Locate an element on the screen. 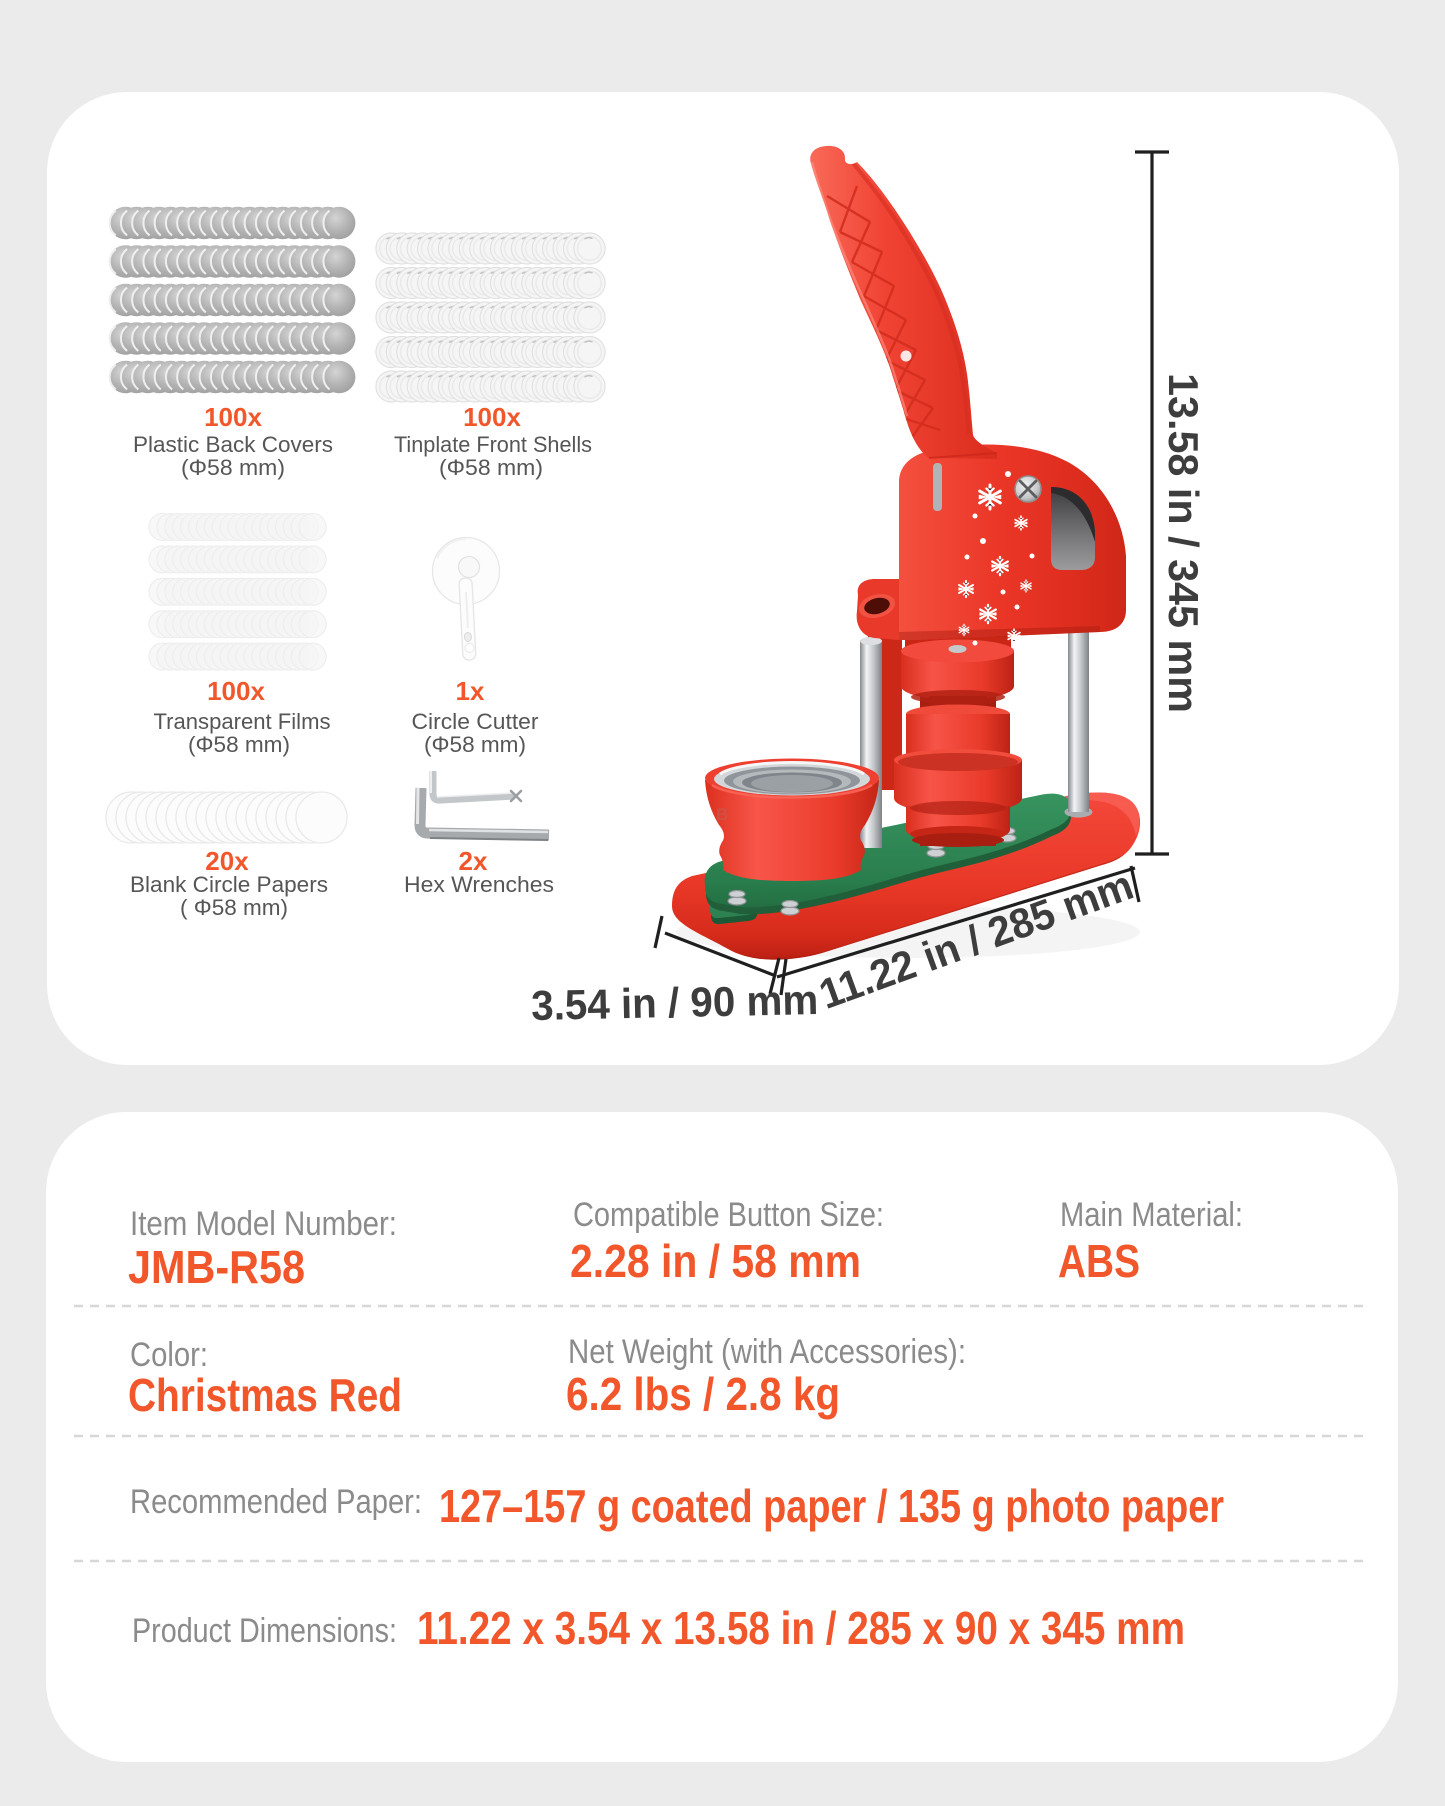 The image size is (1445, 1806). svg-text: 2x is located at coordinates (473, 861).